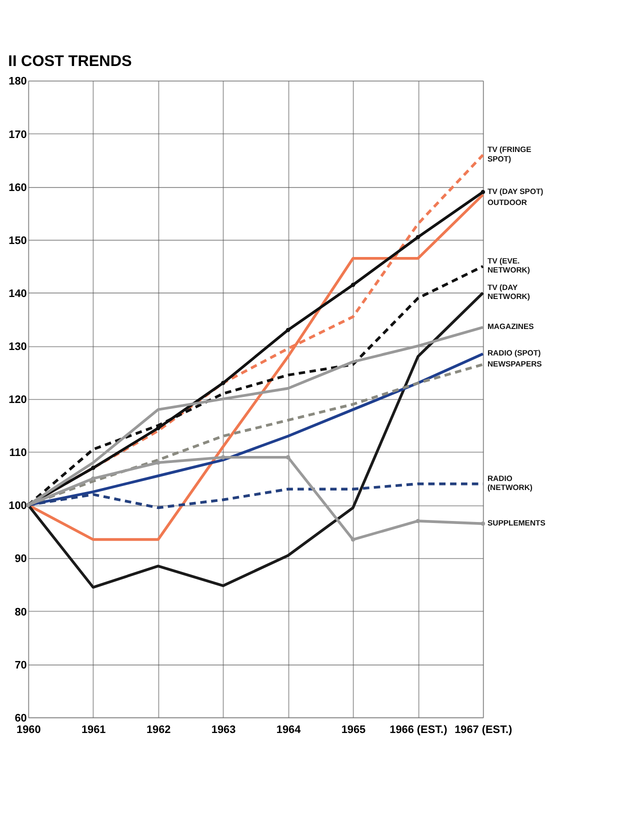 This screenshot has height=827, width=623. I want to click on x-tick-label: 1967 (EST.), so click(483, 730).